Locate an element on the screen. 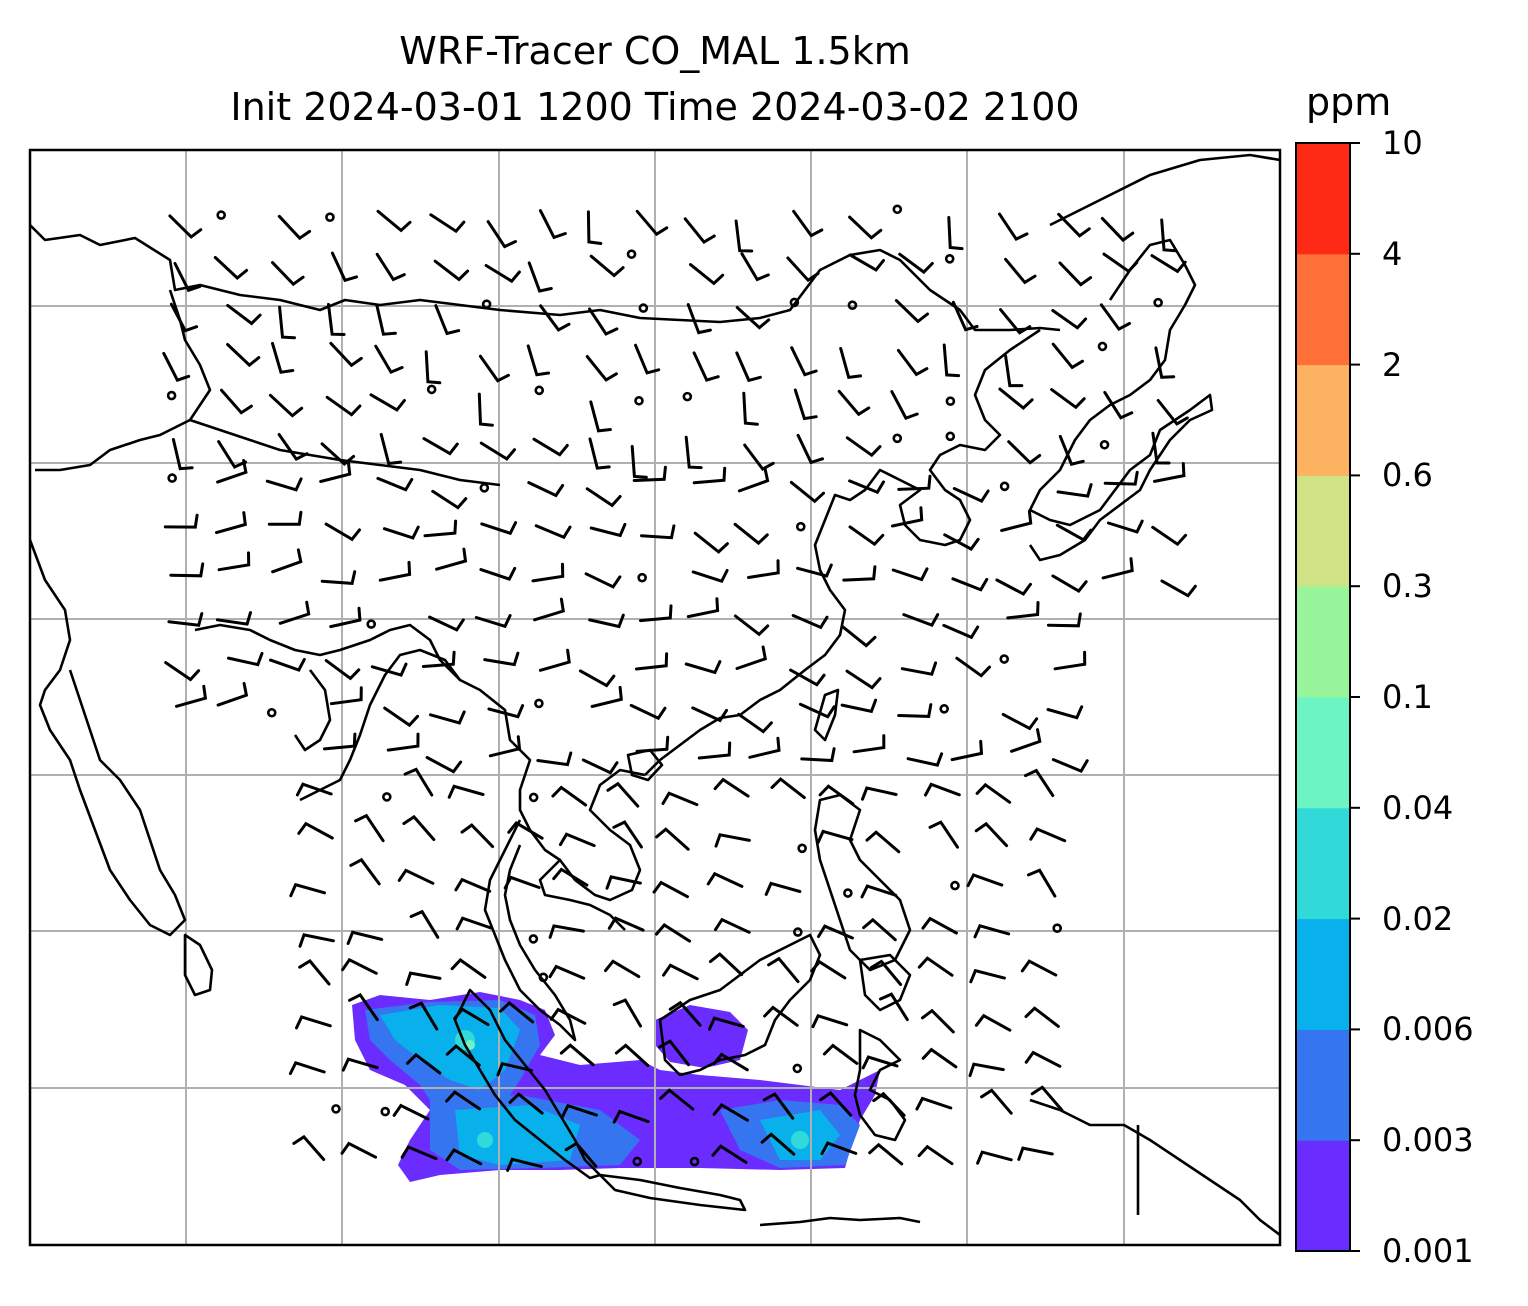  java is located at coordinates (672, 1192).